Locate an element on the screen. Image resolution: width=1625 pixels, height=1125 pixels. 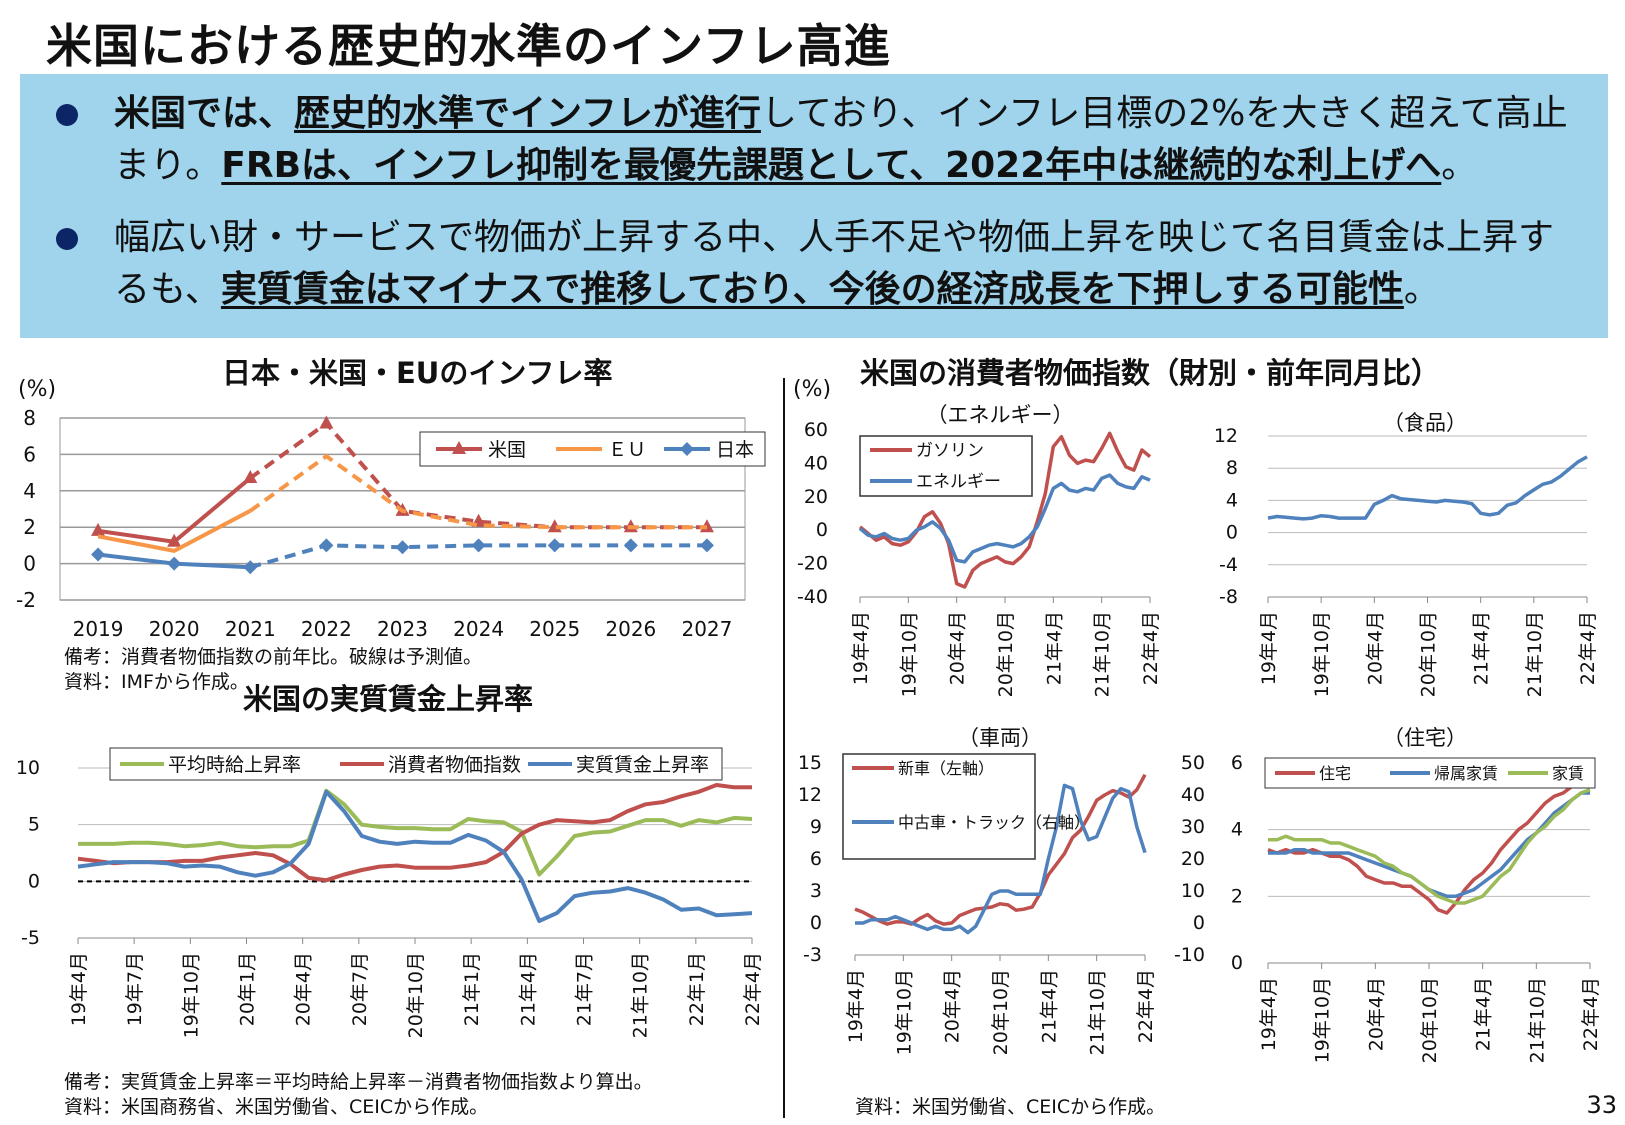
inflation-legend-marker is located at coordinates (459, 447).